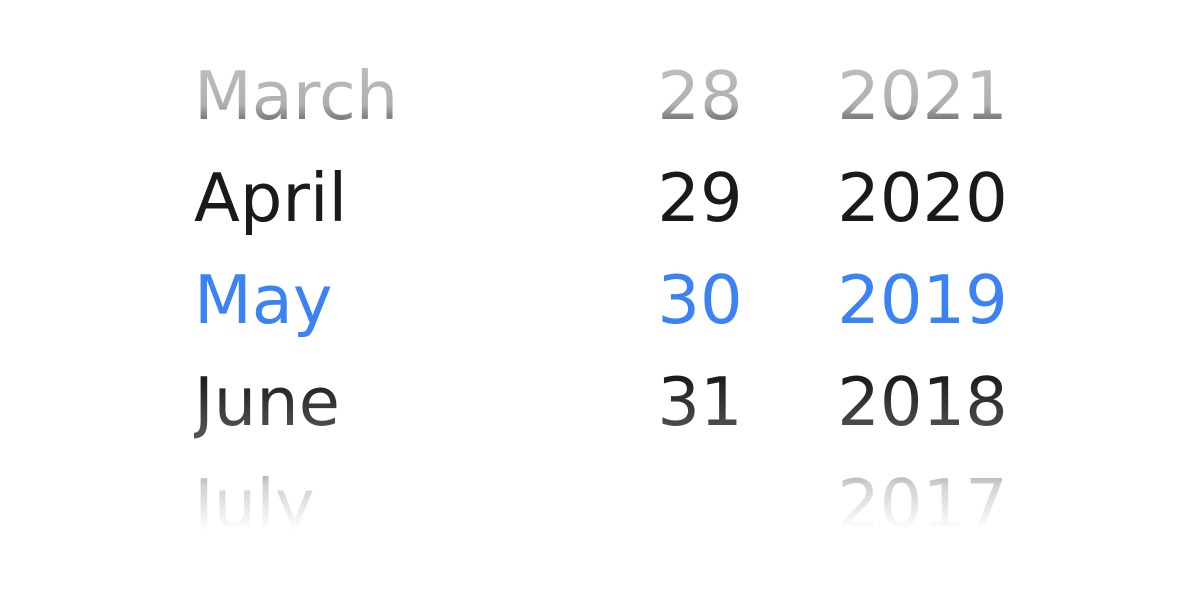  What do you see at coordinates (700, 198) in the screenshot?
I see `day-option-29: 29` at bounding box center [700, 198].